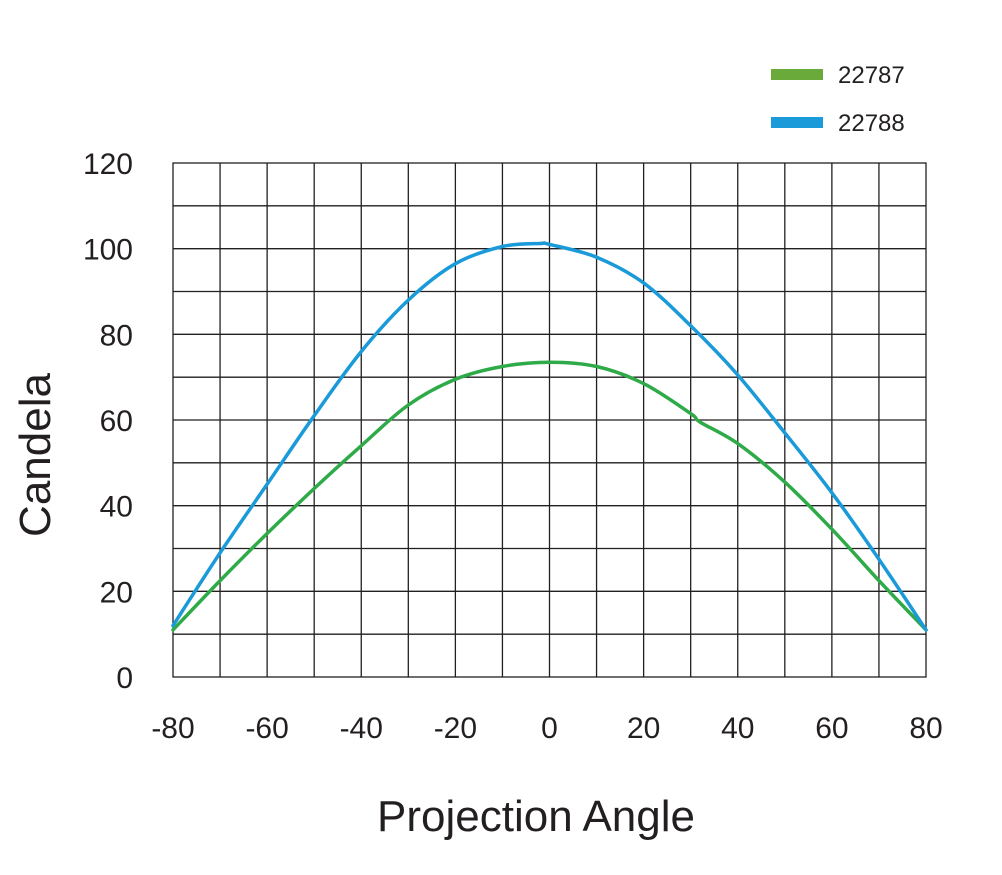 The height and width of the screenshot is (875, 1002). I want to click on y-axis-title: Candela, so click(35, 455).